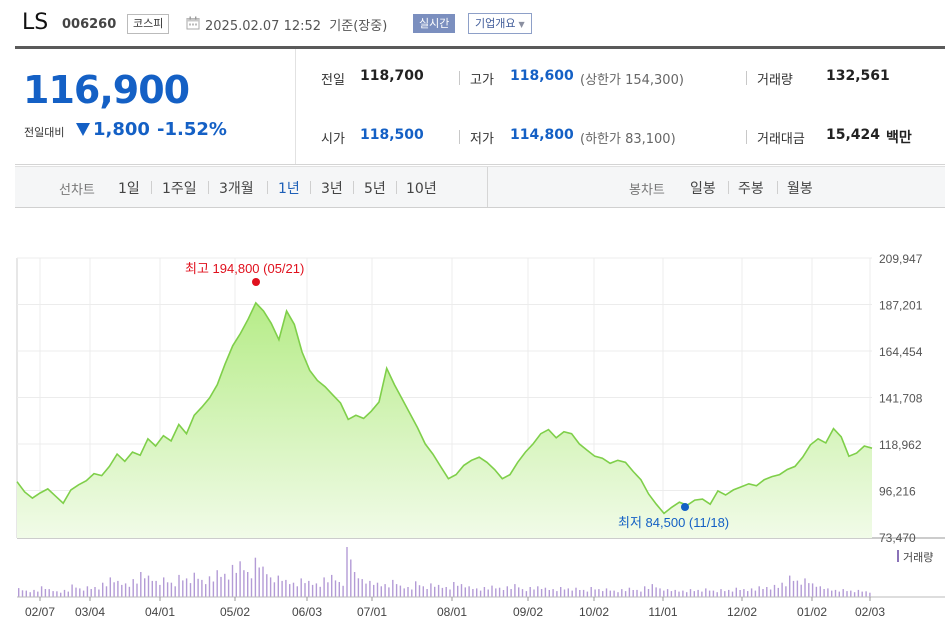 The width and height of the screenshot is (945, 634). What do you see at coordinates (918, 557) in the screenshot?
I see `volume-legend-label: 거래량` at bounding box center [918, 557].